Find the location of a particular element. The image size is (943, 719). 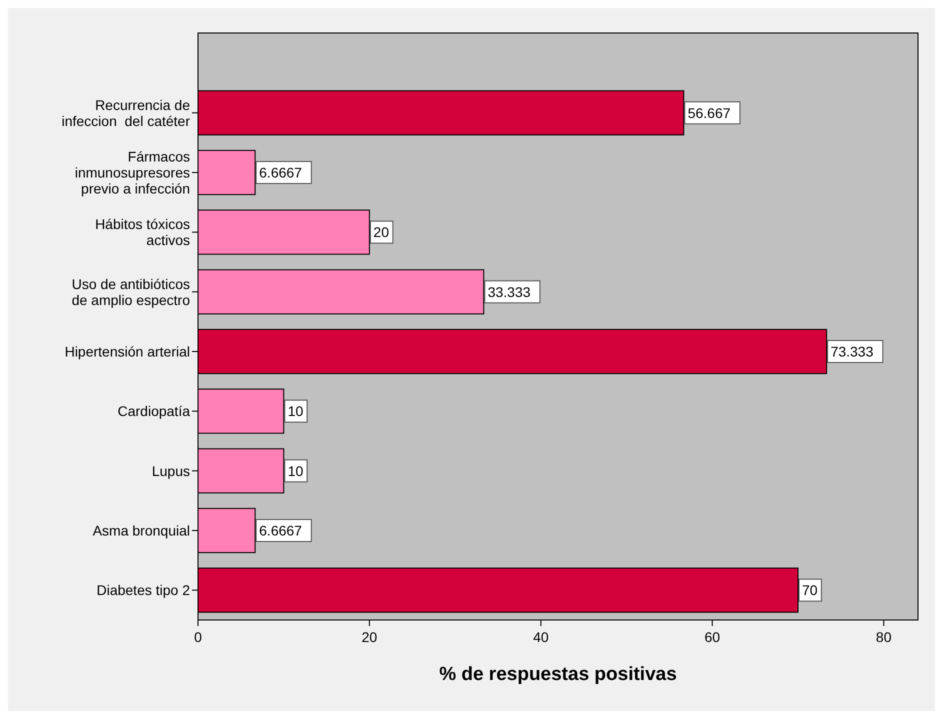

x-tick-label: 20 is located at coordinates (370, 637).